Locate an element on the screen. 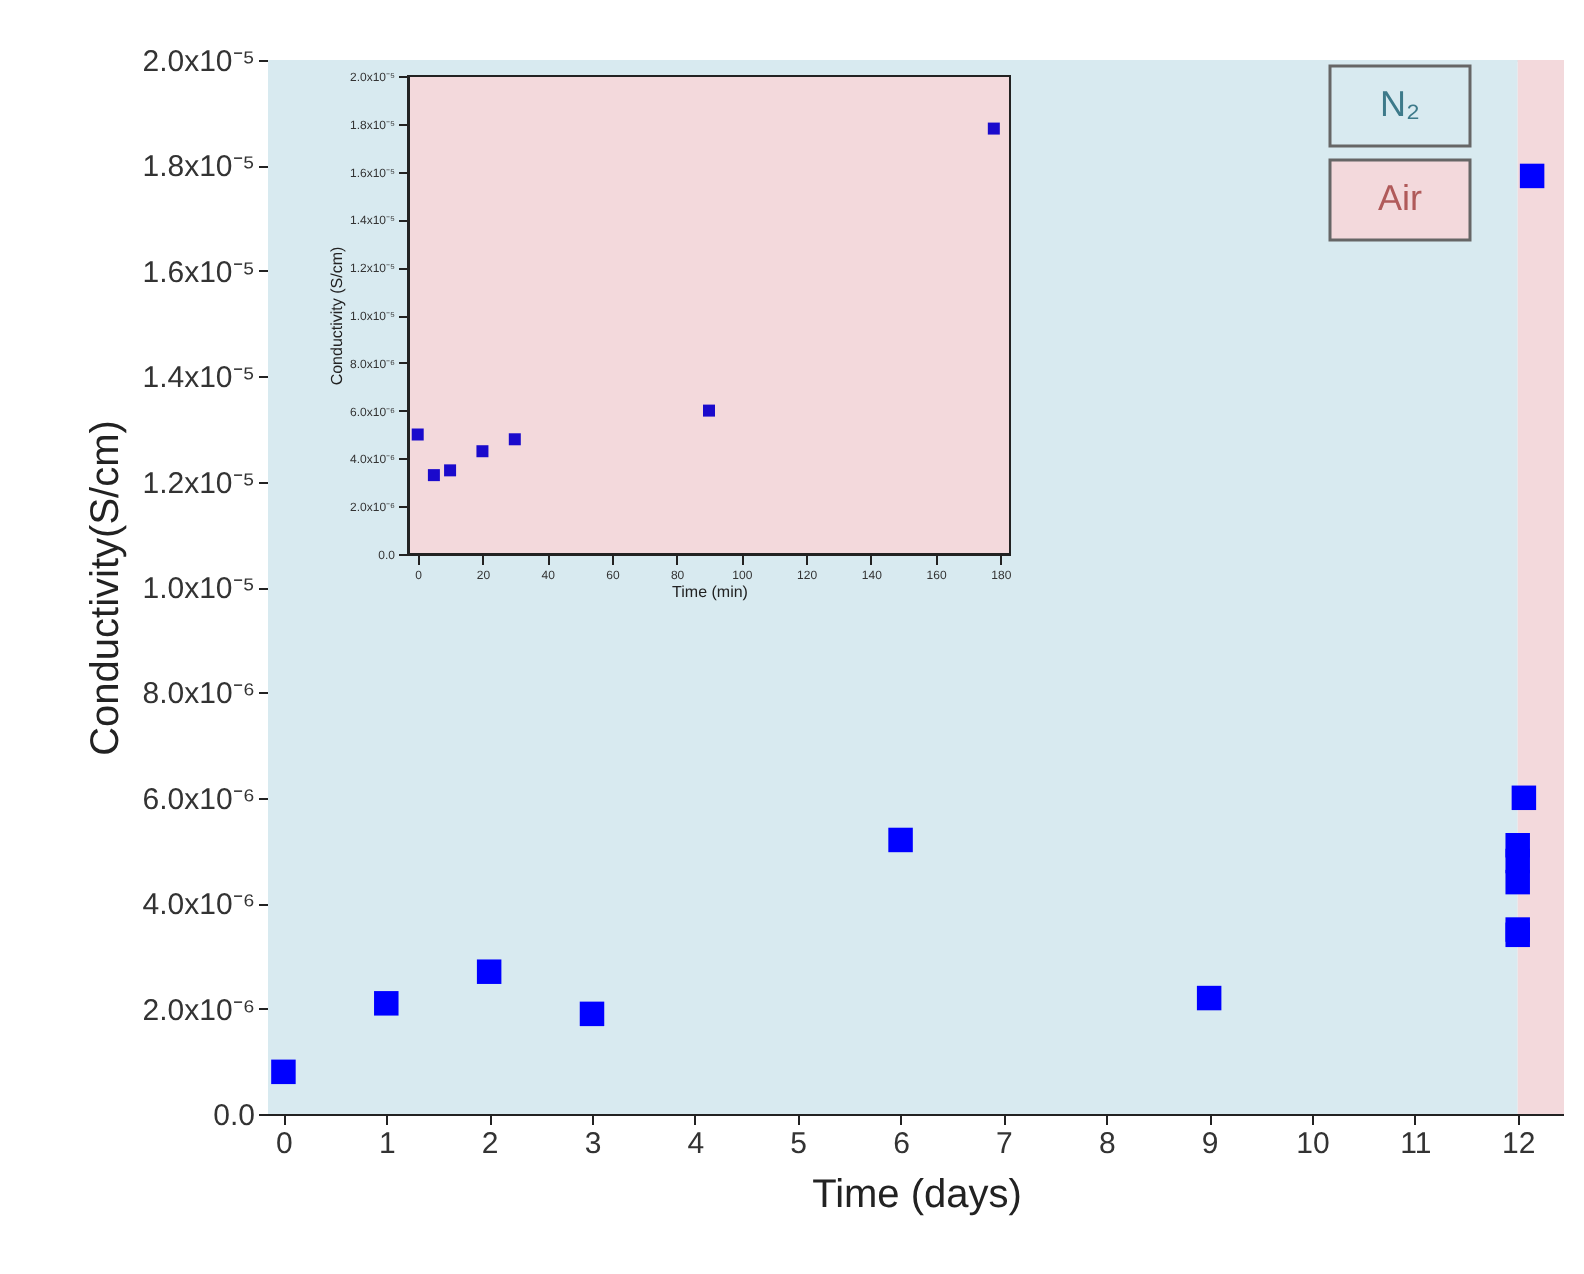  x-tick-label: 4 is located at coordinates (696, 1144).